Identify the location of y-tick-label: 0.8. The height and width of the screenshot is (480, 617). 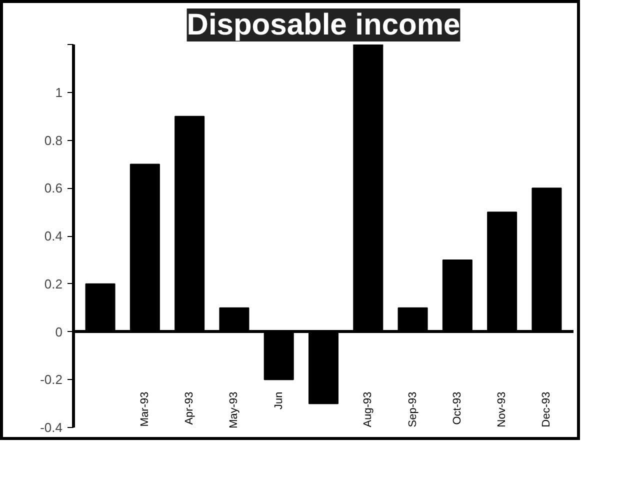
(53, 140).